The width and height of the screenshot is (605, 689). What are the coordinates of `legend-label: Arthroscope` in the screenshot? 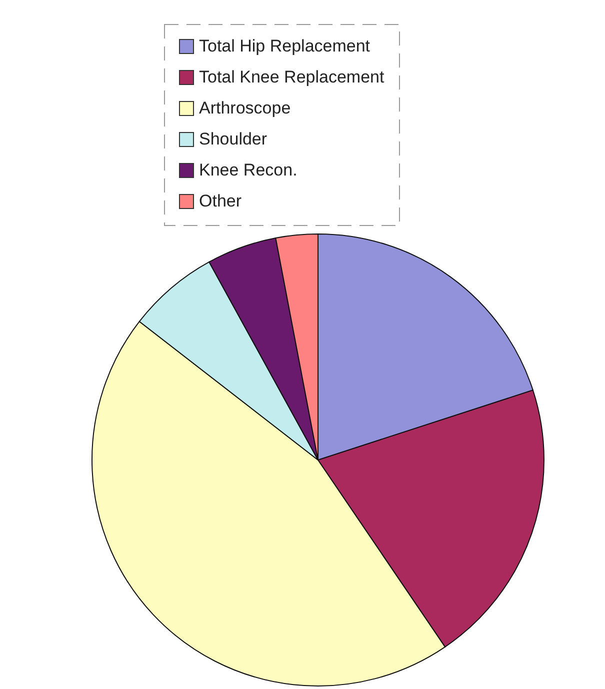 It's located at (245, 108).